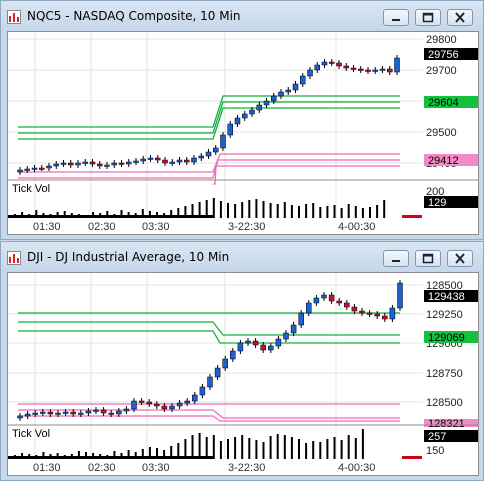 The width and height of the screenshot is (484, 481). I want to click on vol-tag: 257, so click(451, 436).